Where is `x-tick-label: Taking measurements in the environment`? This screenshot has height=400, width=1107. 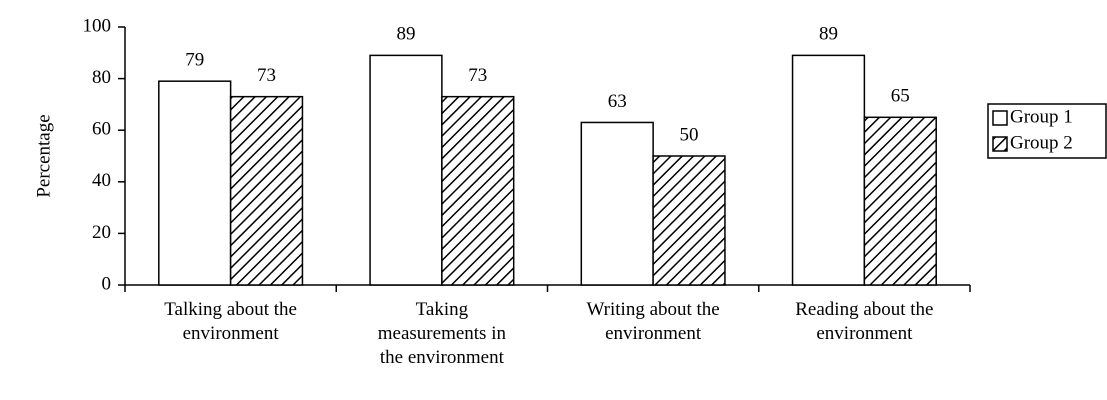 x-tick-label: Taking measurements in the environment is located at coordinates (442, 333).